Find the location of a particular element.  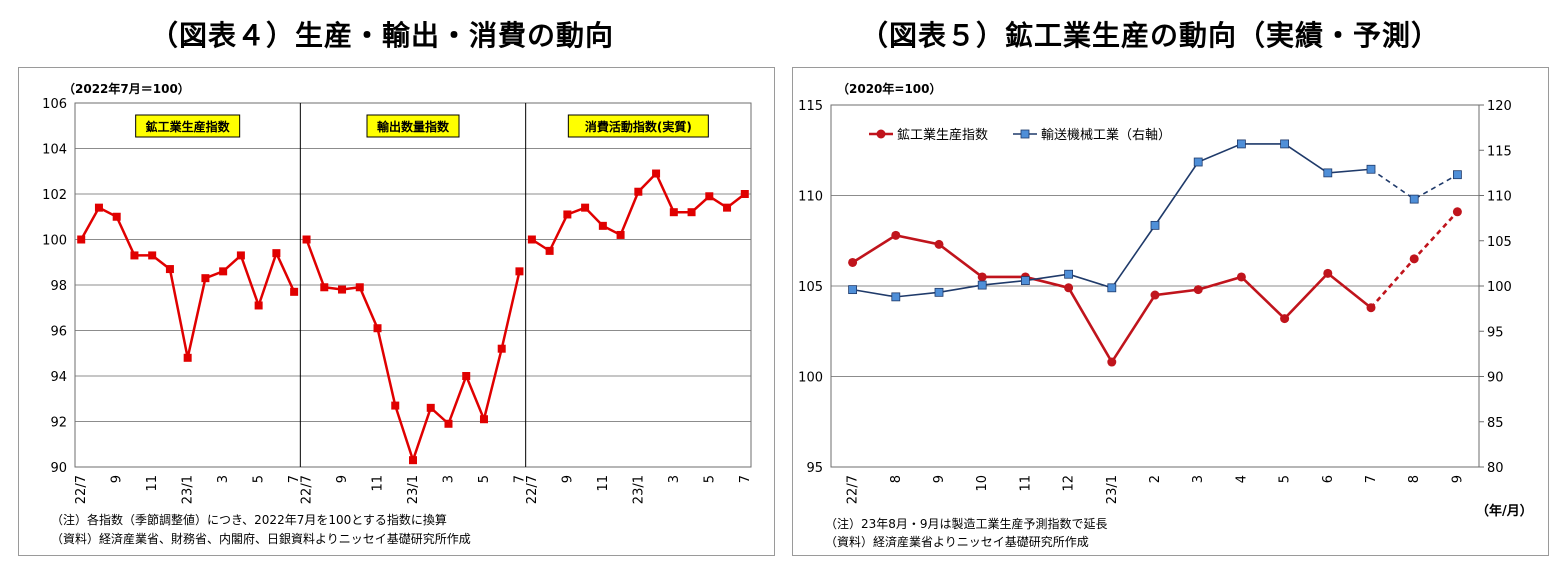

chart1-title: （図表４）生産・輸出・消費の動向 is located at coordinates (382, 35).